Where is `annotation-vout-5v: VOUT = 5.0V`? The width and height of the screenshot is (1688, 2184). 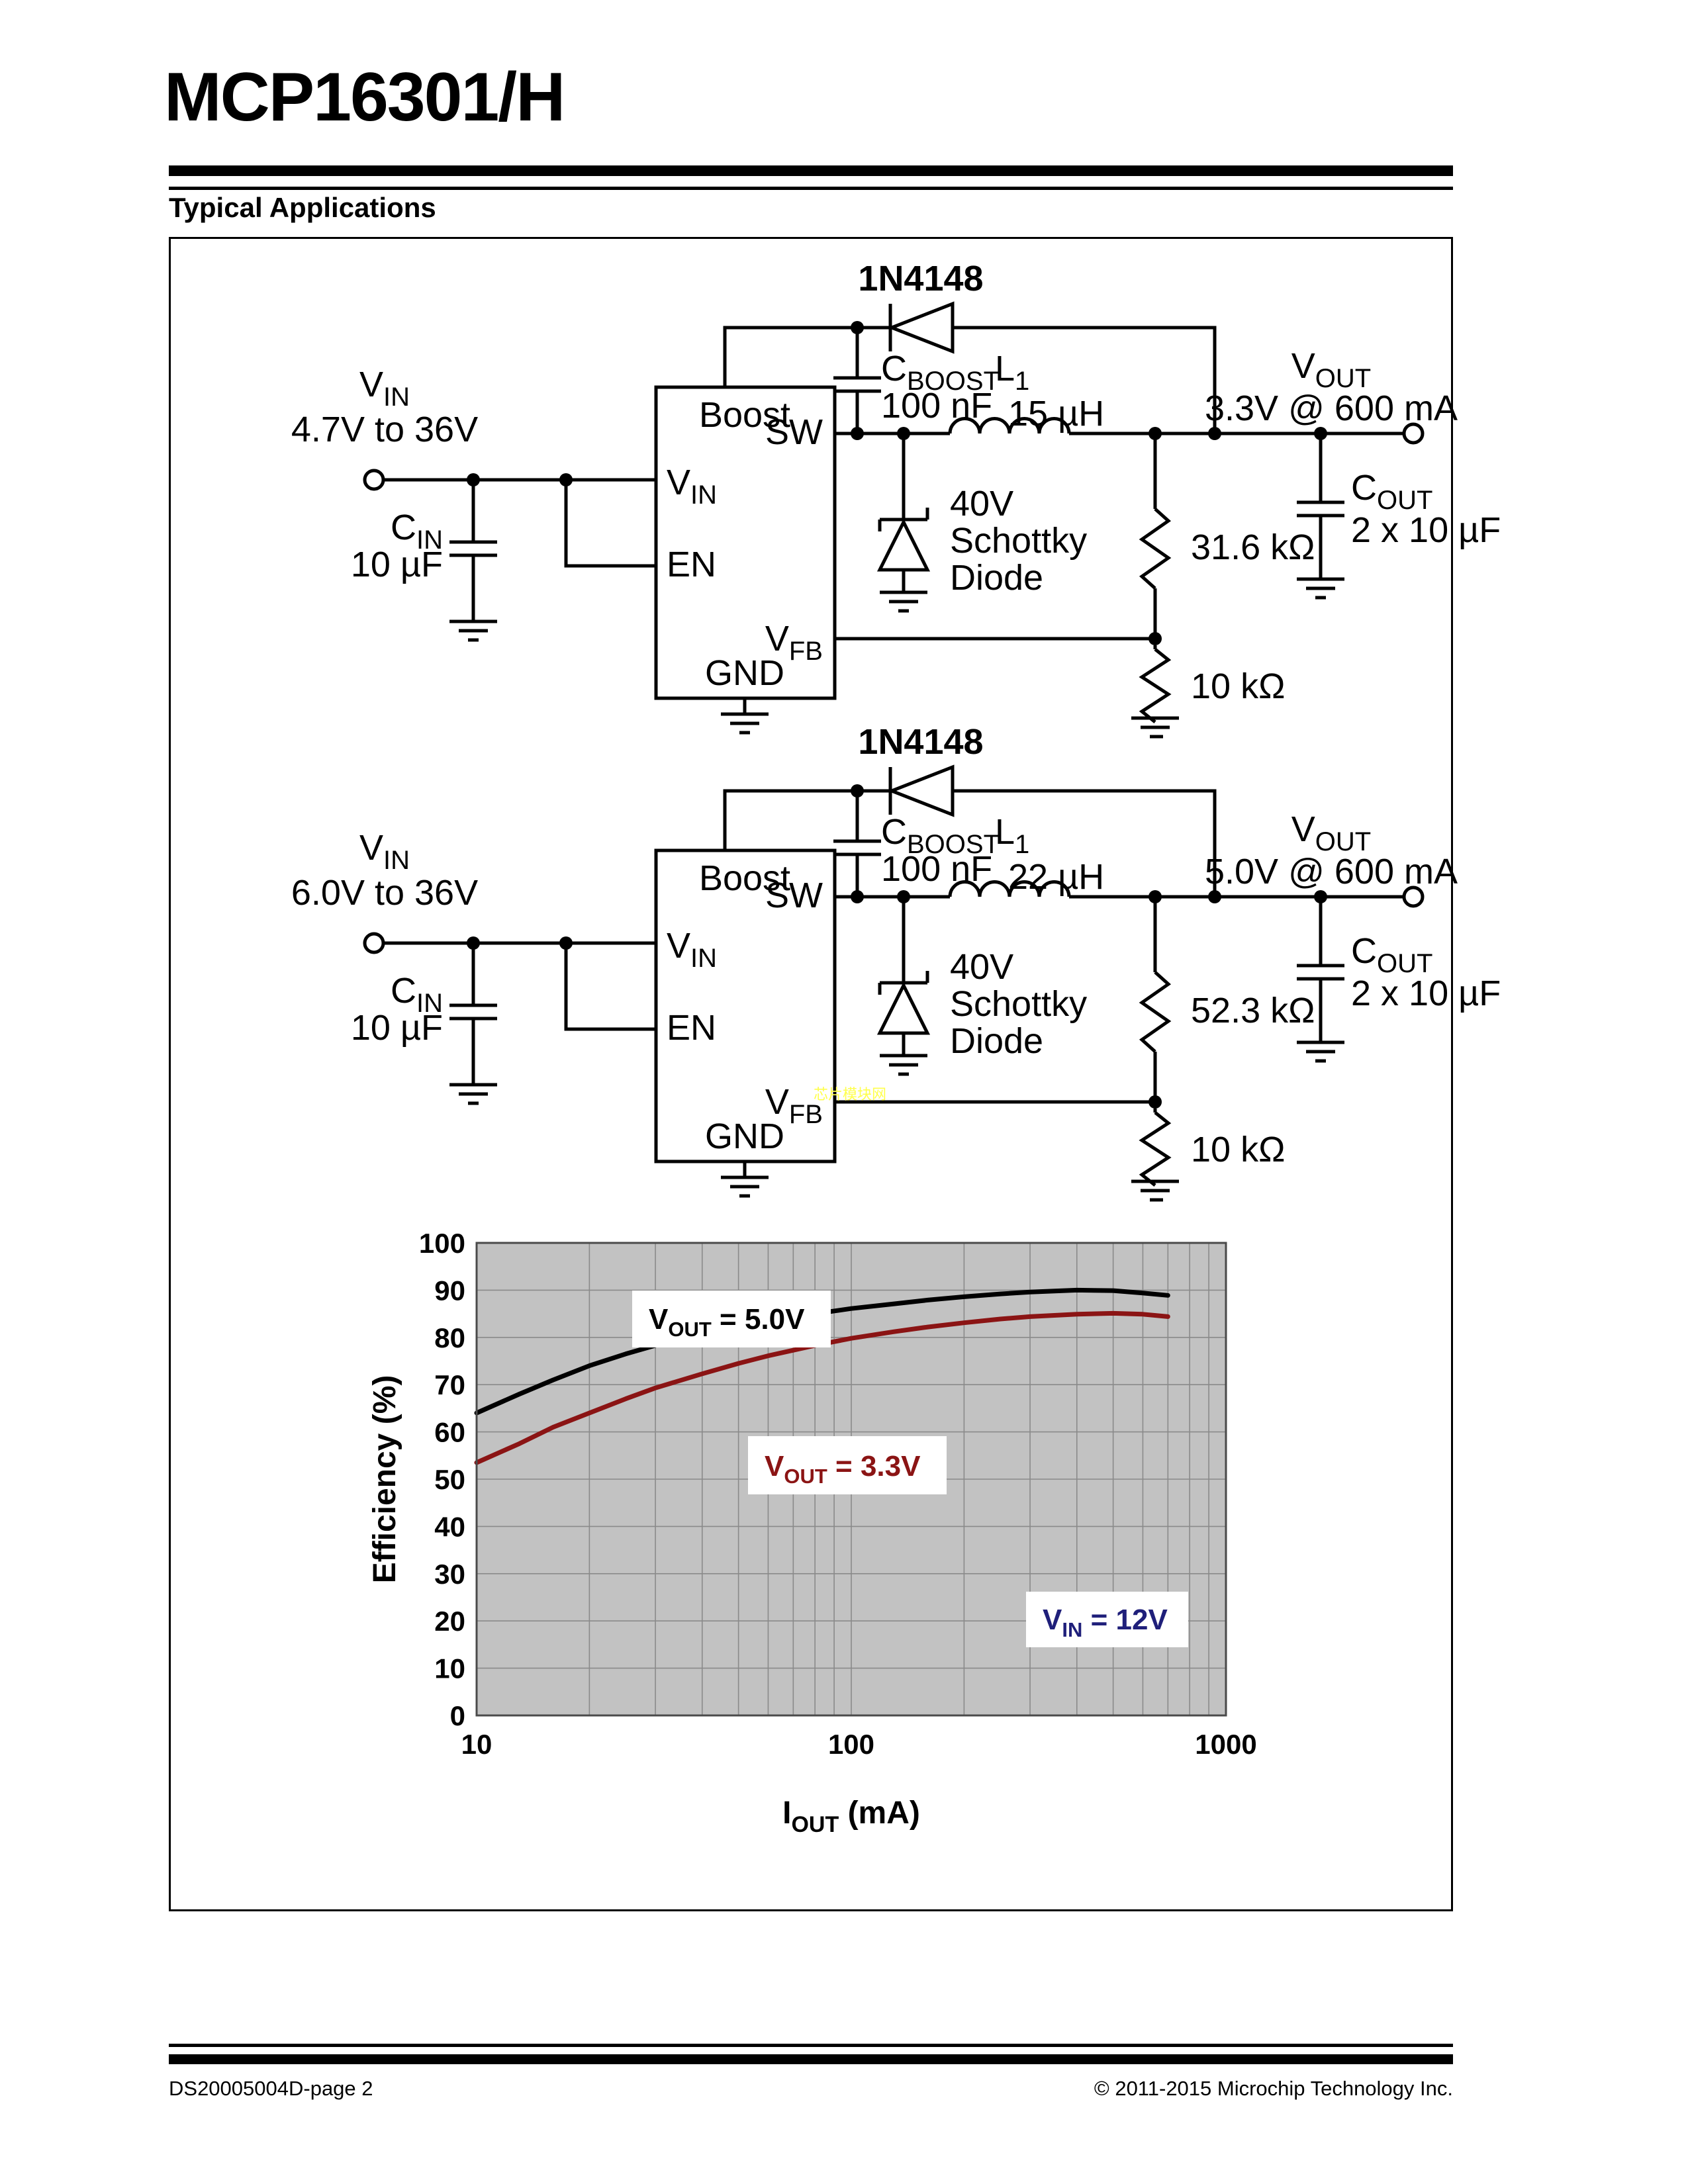 annotation-vout-5v: VOUT = 5.0V is located at coordinates (731, 1319).